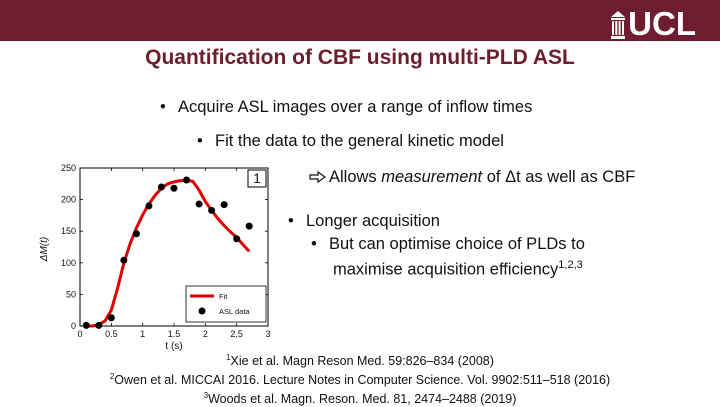 The image size is (720, 407). I want to click on x-tick-label: 2, so click(205, 334).